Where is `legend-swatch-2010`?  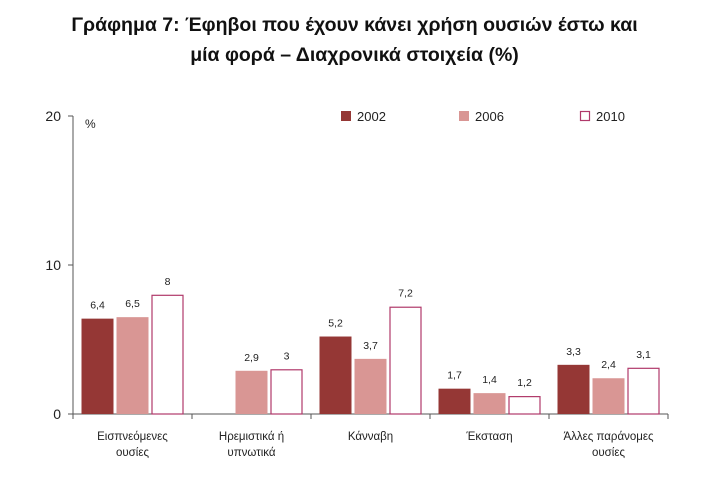
legend-swatch-2010 is located at coordinates (585, 116).